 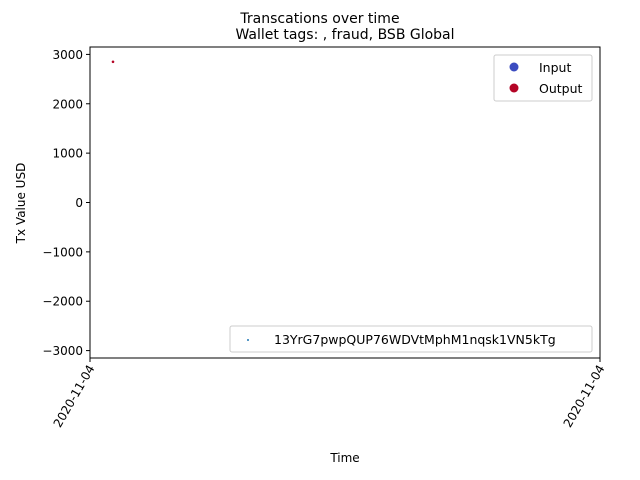 I want to click on legend-input-label: Input, so click(x=555, y=67).